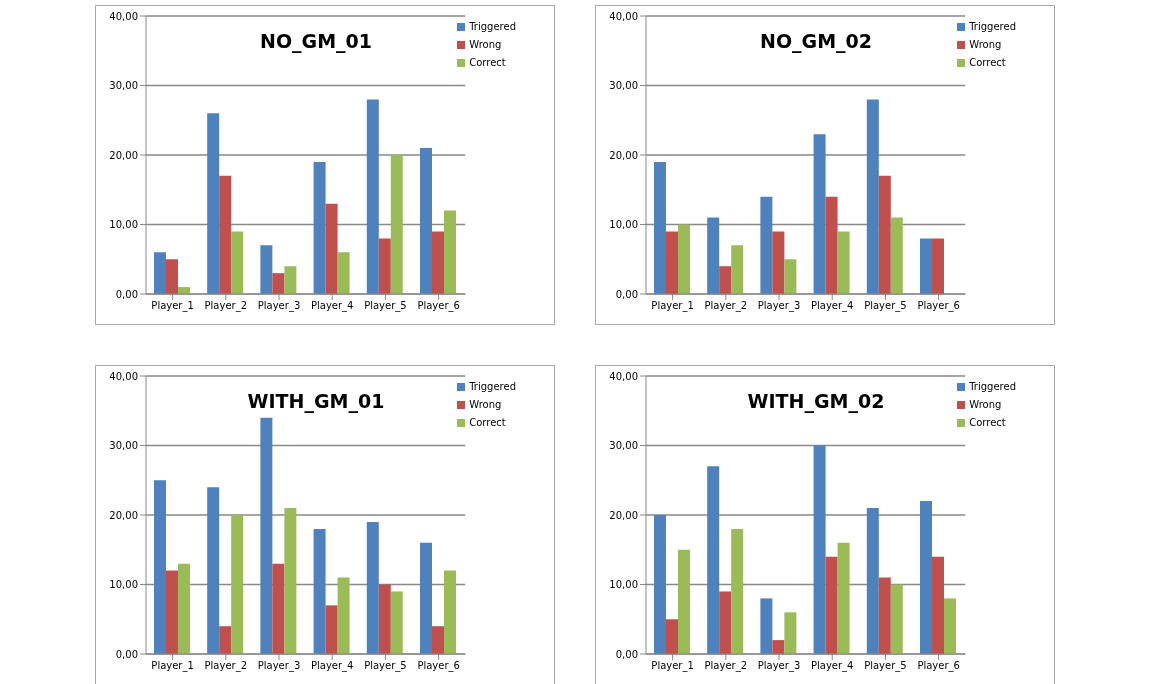 This screenshot has height=684, width=1169. Describe the element at coordinates (316, 41) in the screenshot. I see `text: NO_GM_01` at that location.